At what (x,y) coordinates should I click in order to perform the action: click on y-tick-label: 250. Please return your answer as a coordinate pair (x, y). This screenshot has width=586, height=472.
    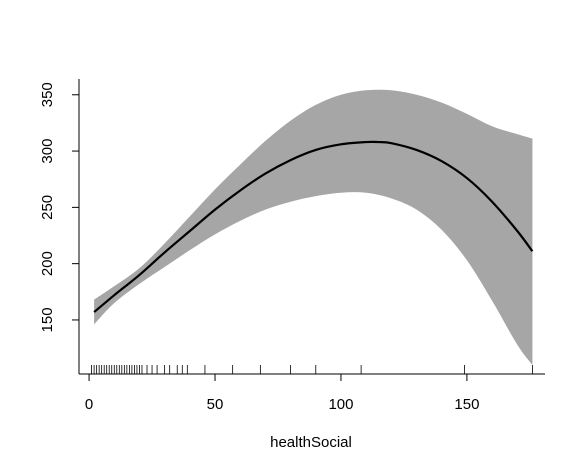
    Looking at the image, I should click on (47, 207).